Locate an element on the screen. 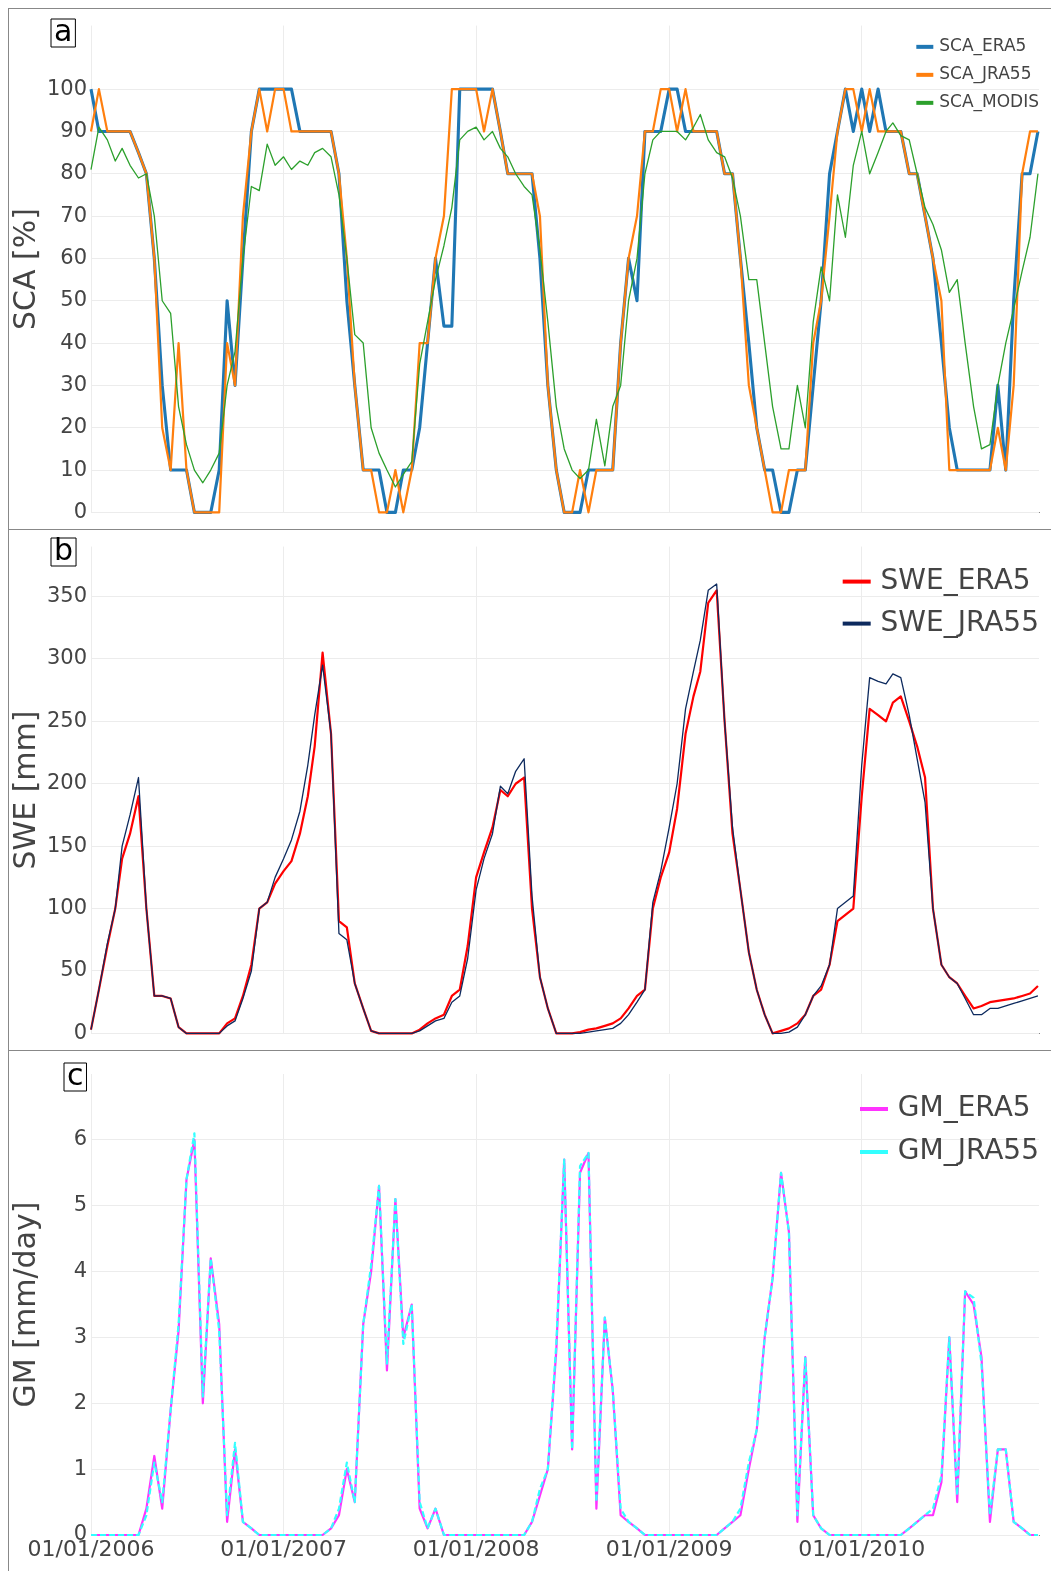 Image resolution: width=1051 pixels, height=1571 pixels. y-tick-label: 4 is located at coordinates (80, 1270).